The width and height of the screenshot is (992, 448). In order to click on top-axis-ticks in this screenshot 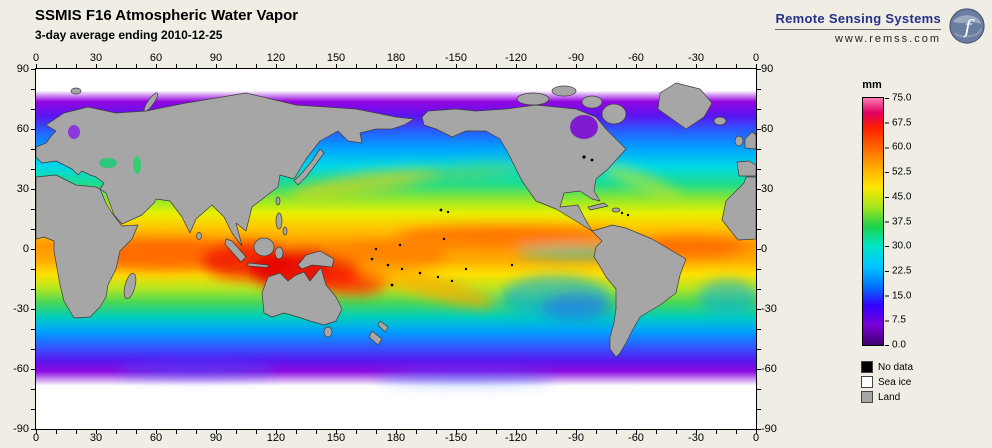, I will do `click(396, 66)`.